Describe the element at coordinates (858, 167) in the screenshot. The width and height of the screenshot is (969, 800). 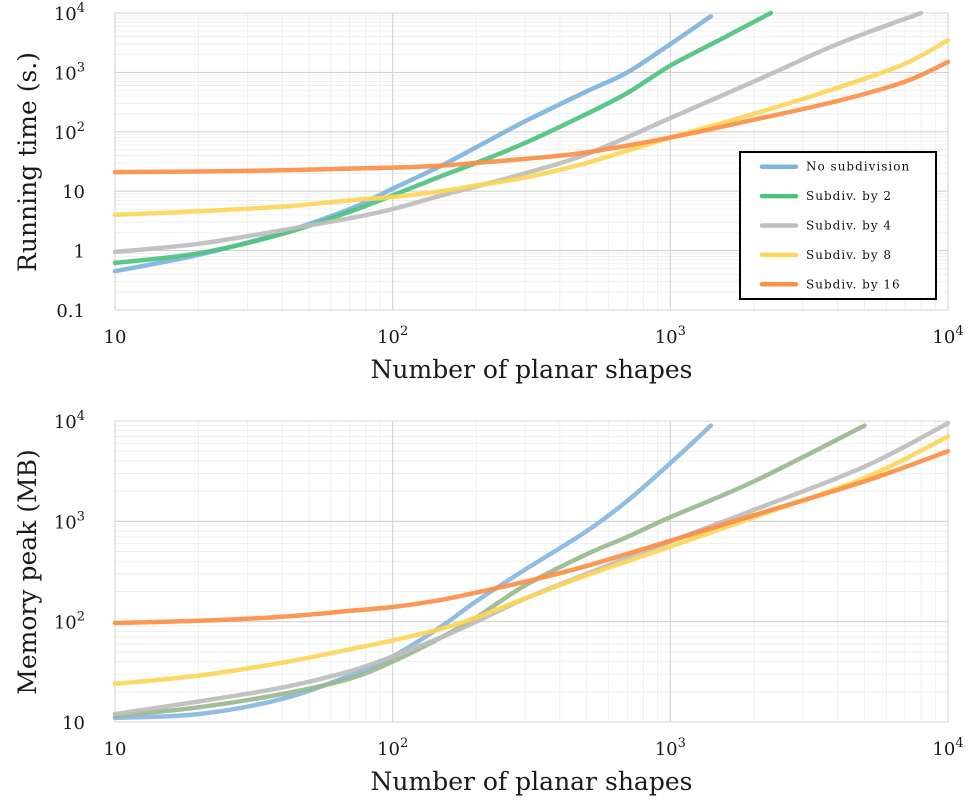
I see `legend-entry: No subdivision` at that location.